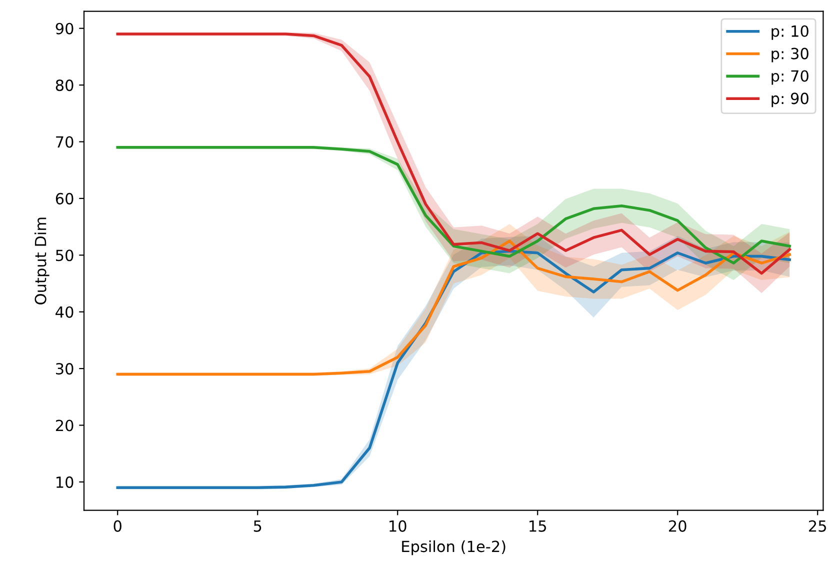 The height and width of the screenshot is (567, 840). Describe the element at coordinates (42, 261) in the screenshot. I see `y-axis-title: Output Dim` at that location.